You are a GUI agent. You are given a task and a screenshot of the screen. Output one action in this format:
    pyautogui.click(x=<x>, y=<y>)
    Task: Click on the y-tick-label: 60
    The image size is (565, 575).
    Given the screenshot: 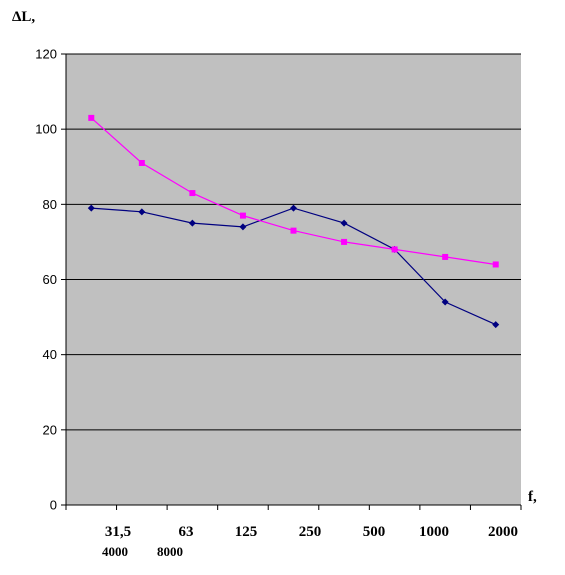 What is the action you would take?
    pyautogui.click(x=50, y=279)
    